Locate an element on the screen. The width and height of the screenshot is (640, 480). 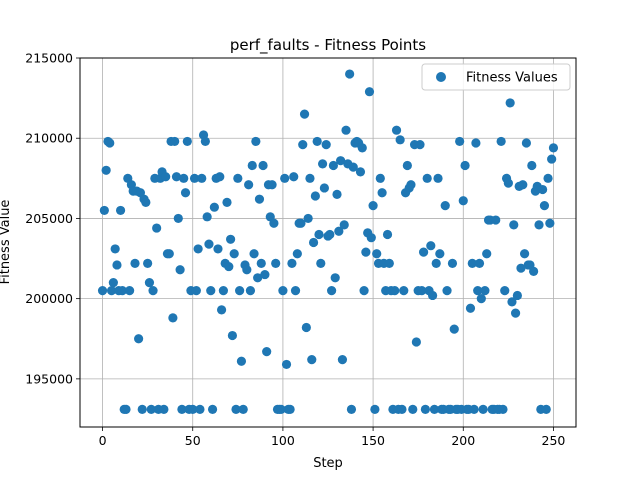
x-tick-label: 200 is located at coordinates (463, 440).